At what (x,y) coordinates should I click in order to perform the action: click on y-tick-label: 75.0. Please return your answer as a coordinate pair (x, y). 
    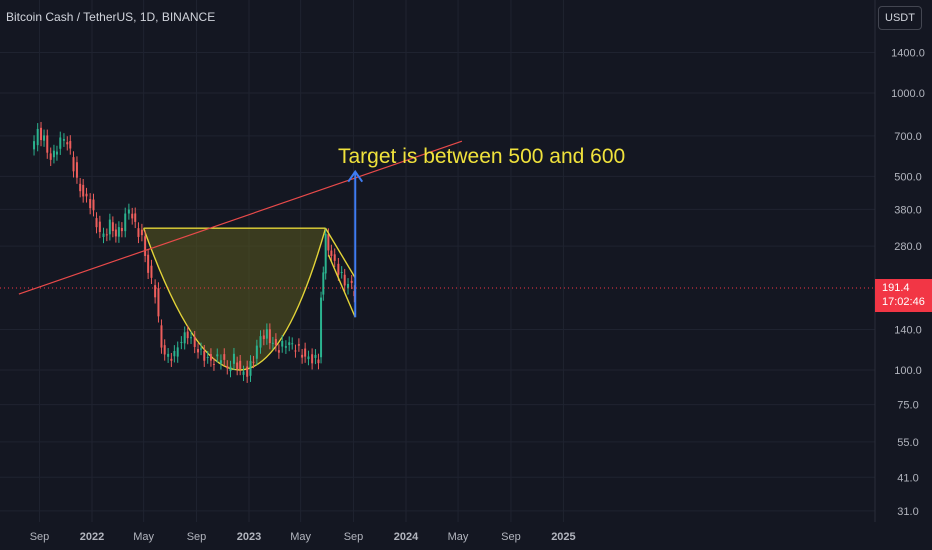
    Looking at the image, I should click on (907, 406).